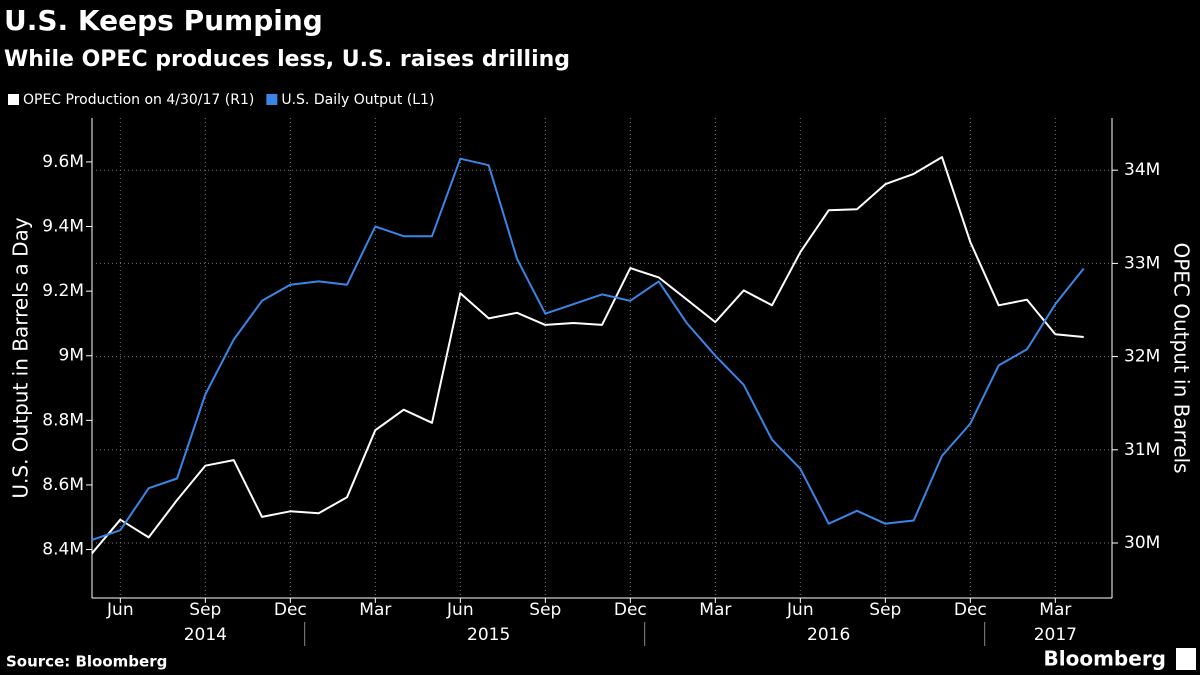  What do you see at coordinates (1142, 263) in the screenshot?
I see `y2-tick-label: 33M` at bounding box center [1142, 263].